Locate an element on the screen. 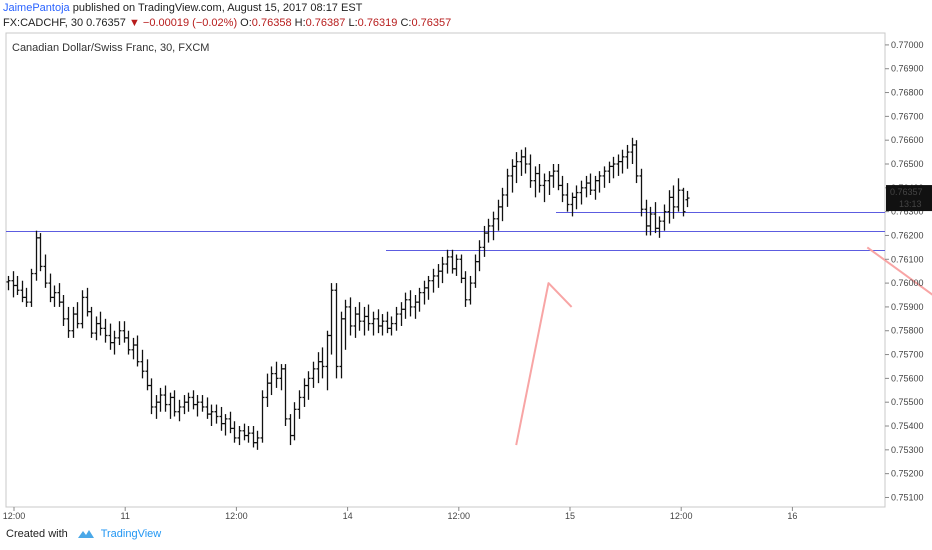 The height and width of the screenshot is (550, 932). y-tick-label: 0.75800 is located at coordinates (907, 331).